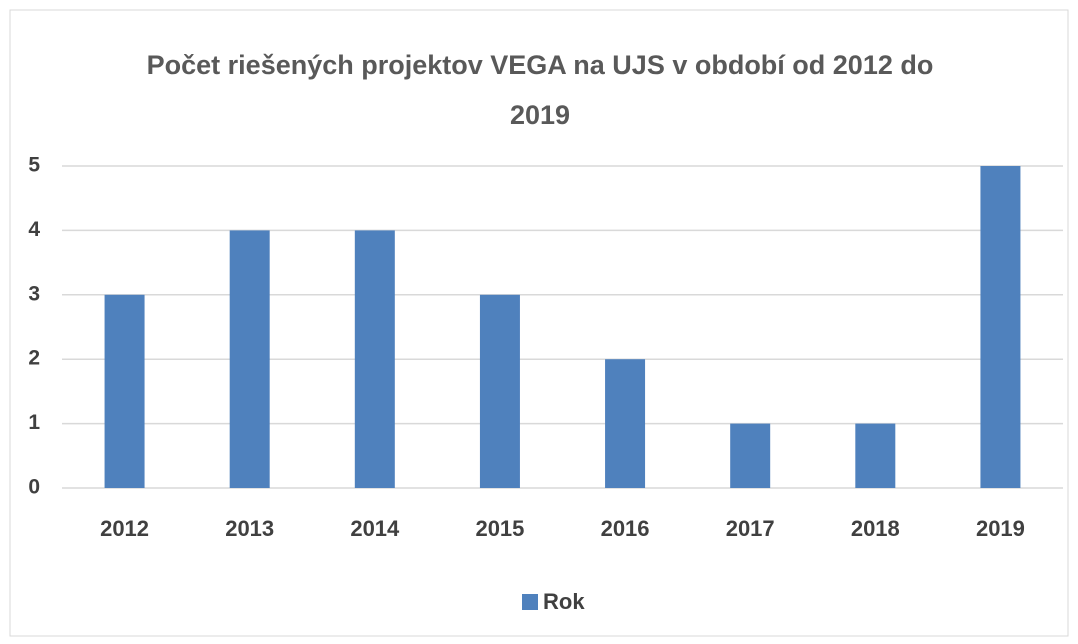  I want to click on x-tick-label: 2016, so click(625, 528).